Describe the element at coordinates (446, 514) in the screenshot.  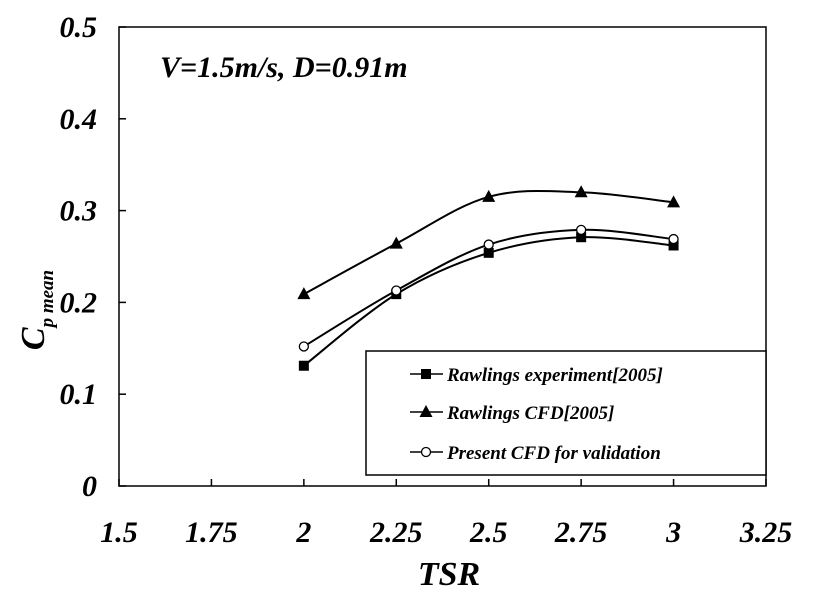
I see `x-axis-ticks: 1.5 1.75 2 2.25 2.5 2.75 3 3.25` at that location.